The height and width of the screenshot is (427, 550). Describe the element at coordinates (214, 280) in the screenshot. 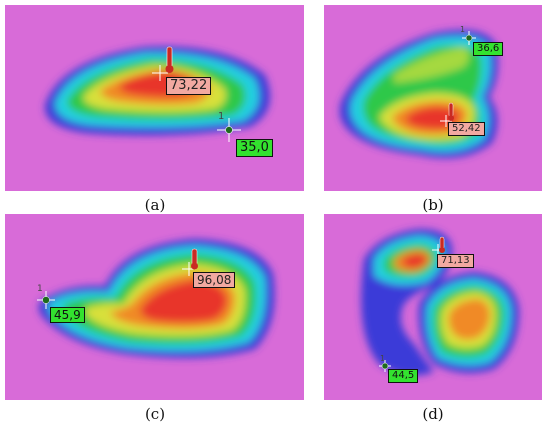

I see `max-temp-label-c: 96,08` at that location.